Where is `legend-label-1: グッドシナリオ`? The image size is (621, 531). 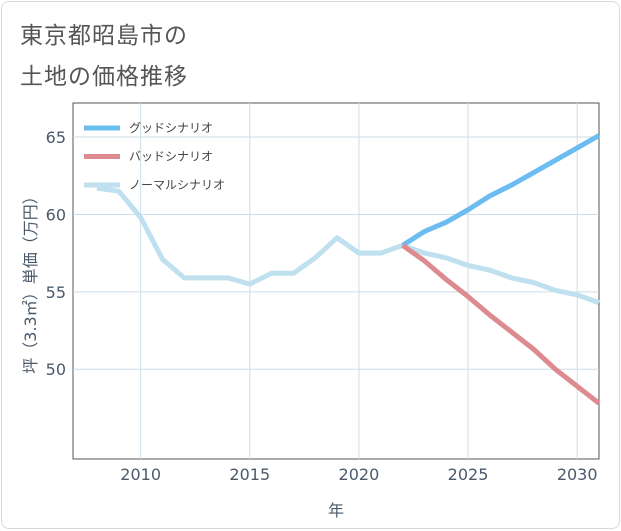 legend-label-1: グッドシナリオ is located at coordinates (171, 128).